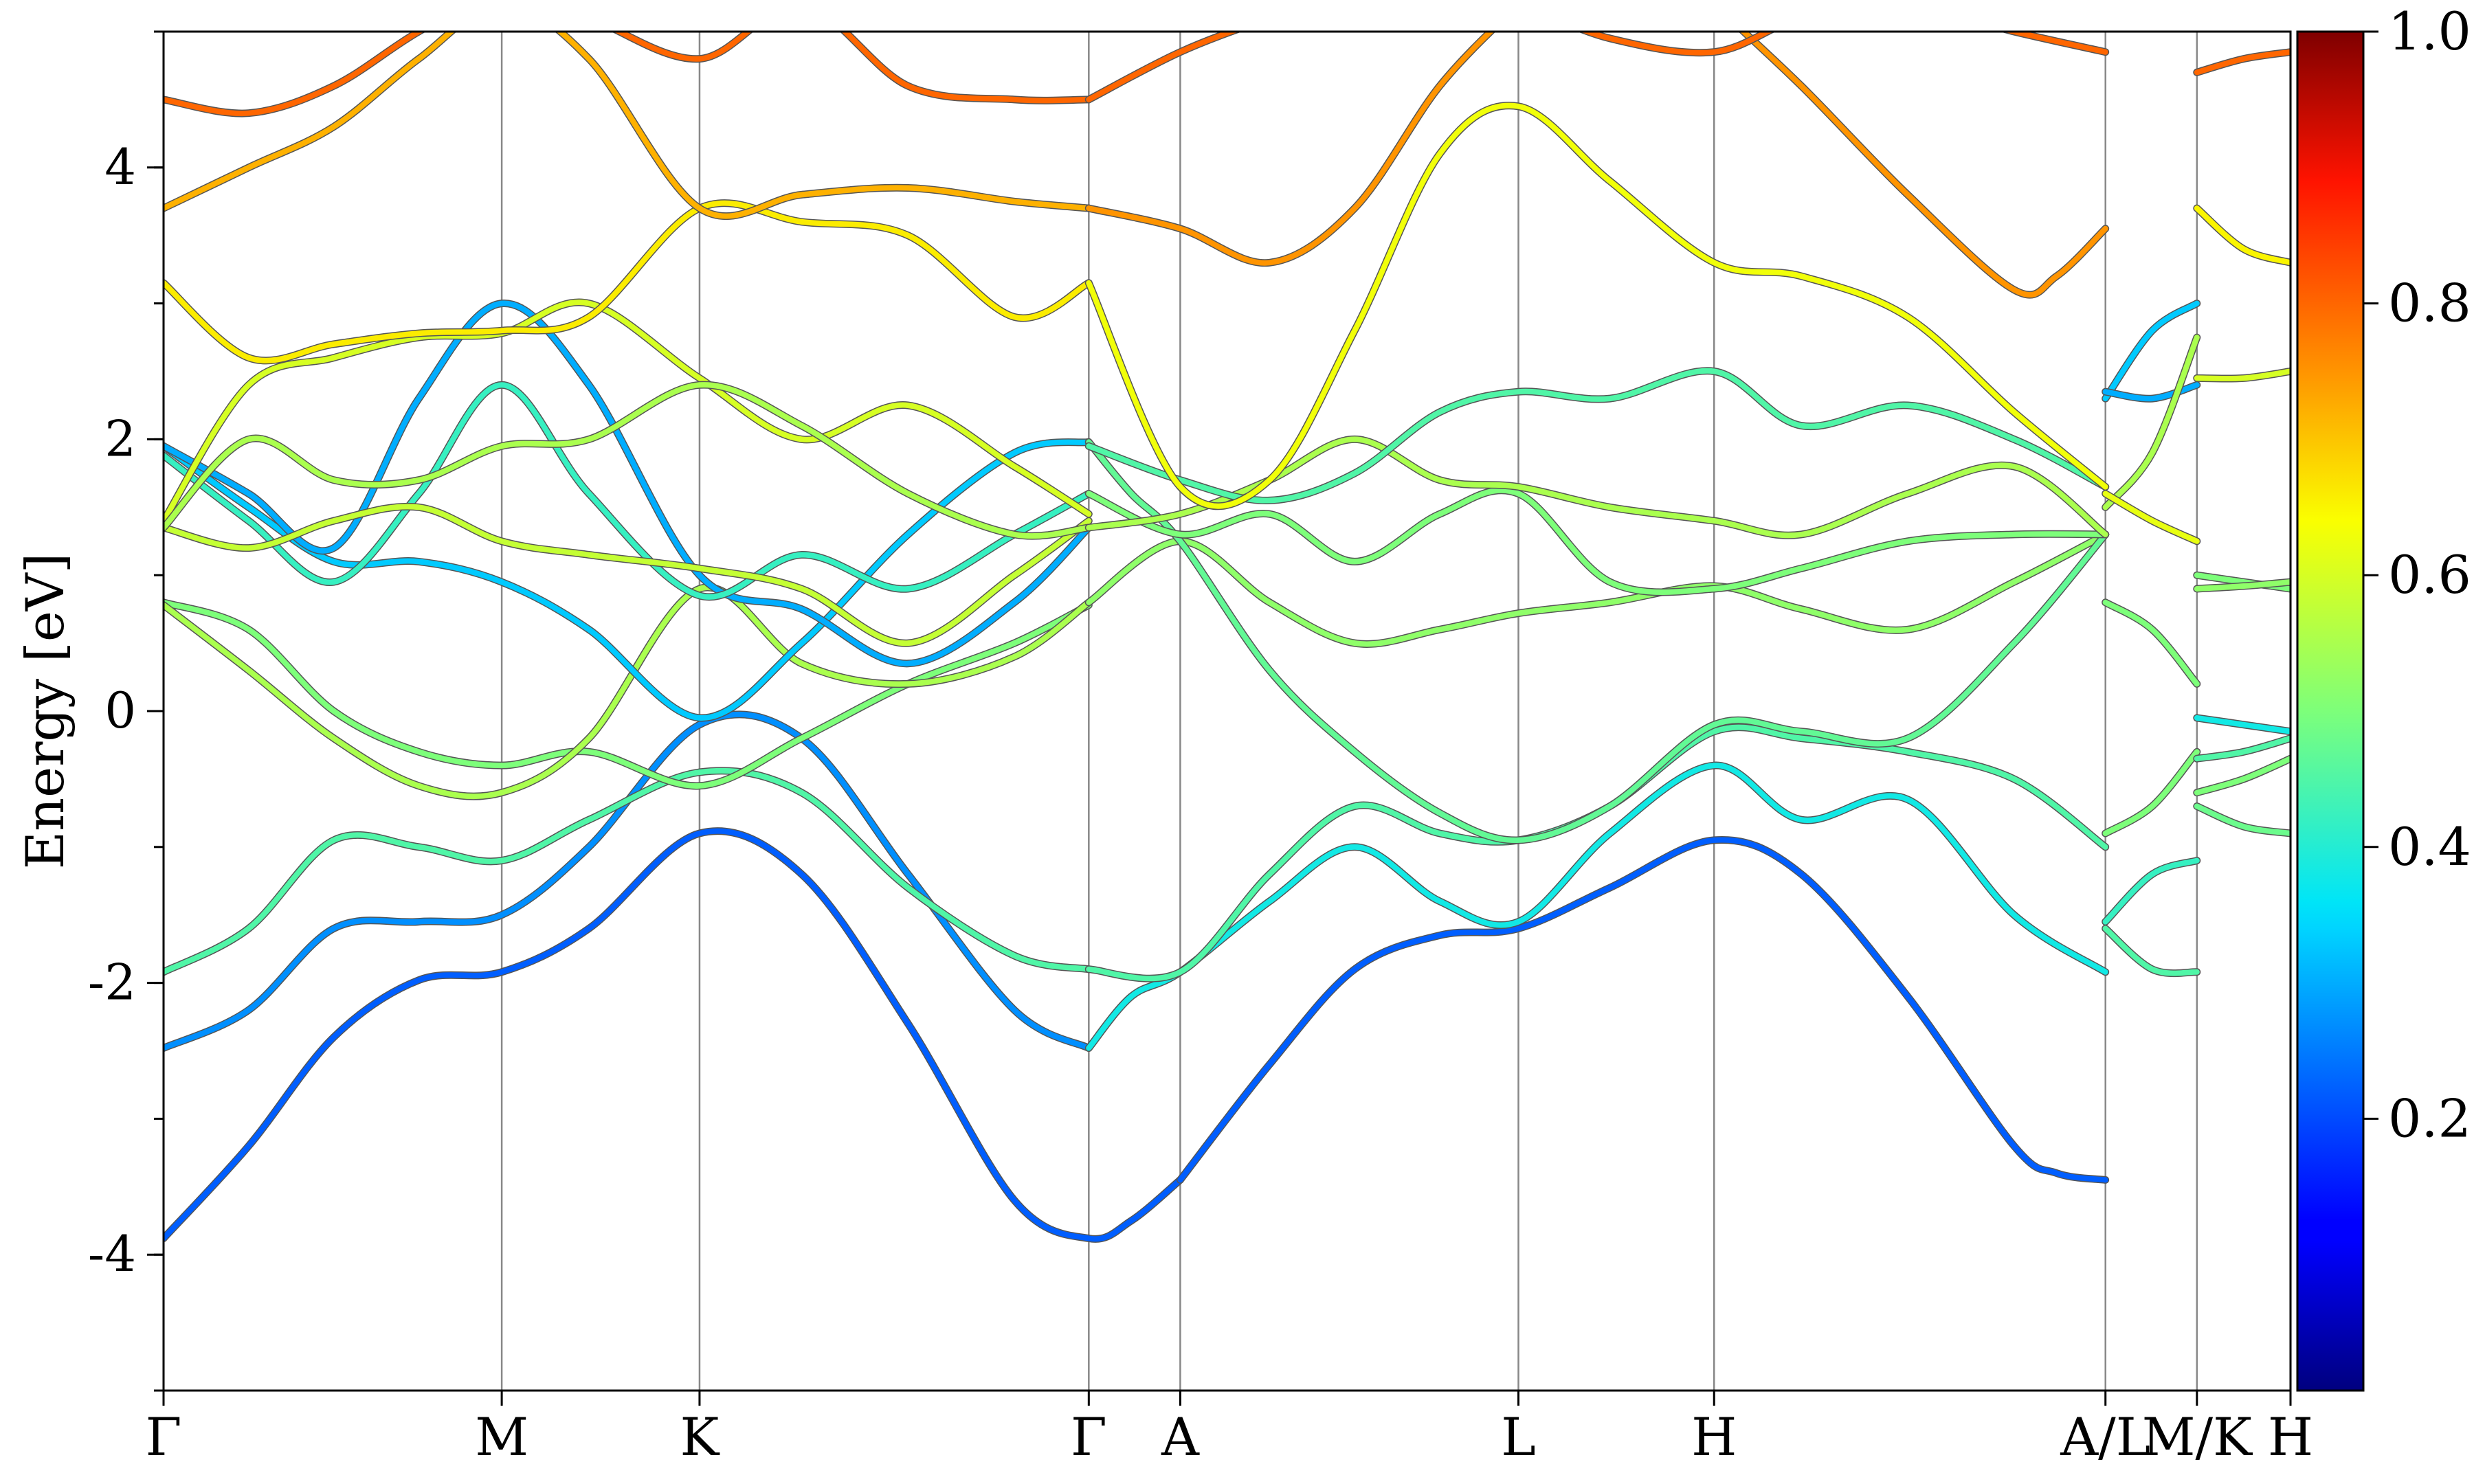 The image size is (2474, 1484). I want to click on x-tick-label: K, so click(700, 1437).